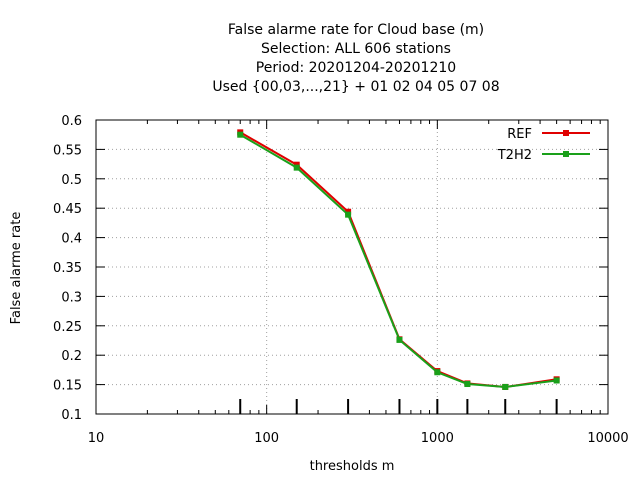 This screenshot has width=640, height=480. I want to click on title-line: Selection: ALL 606 stations, so click(356, 49).